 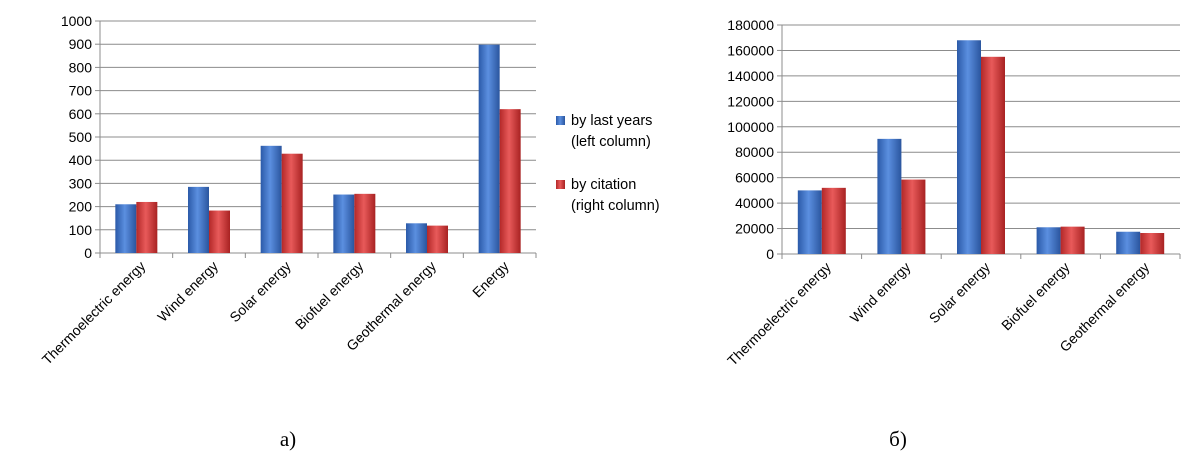 What do you see at coordinates (754, 178) in the screenshot?
I see `y-tick-label: 60000` at bounding box center [754, 178].